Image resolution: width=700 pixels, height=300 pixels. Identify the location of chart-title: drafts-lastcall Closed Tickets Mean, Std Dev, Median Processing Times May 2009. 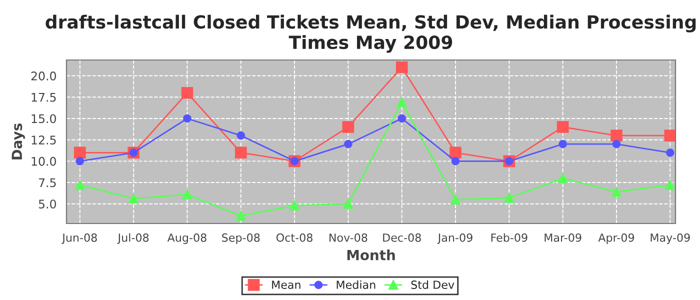
(371, 33).